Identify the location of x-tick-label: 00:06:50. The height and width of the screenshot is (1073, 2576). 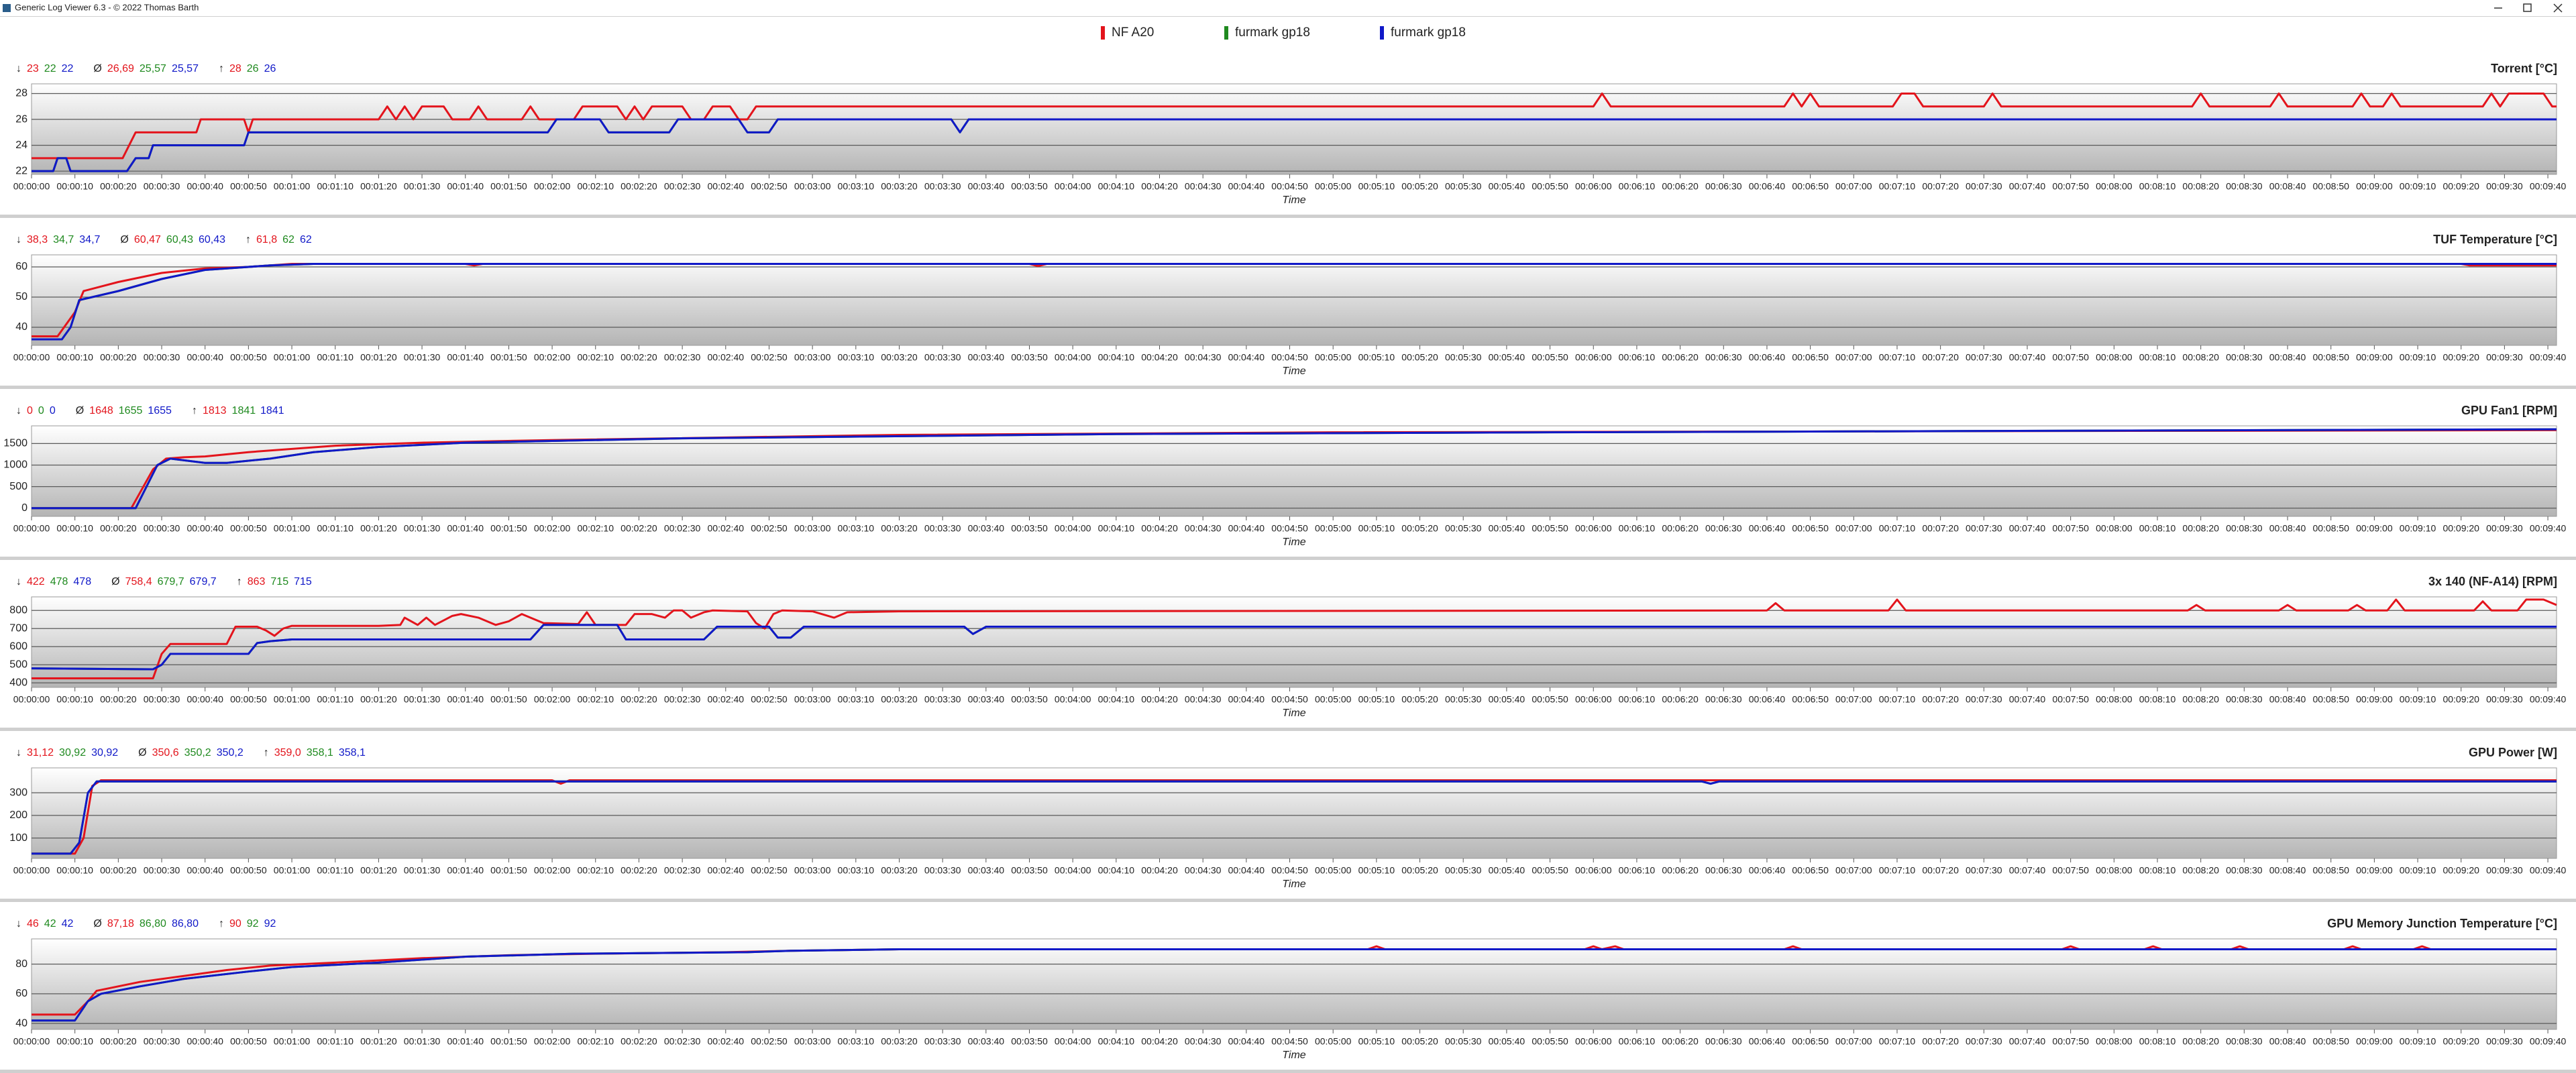
(1810, 1041).